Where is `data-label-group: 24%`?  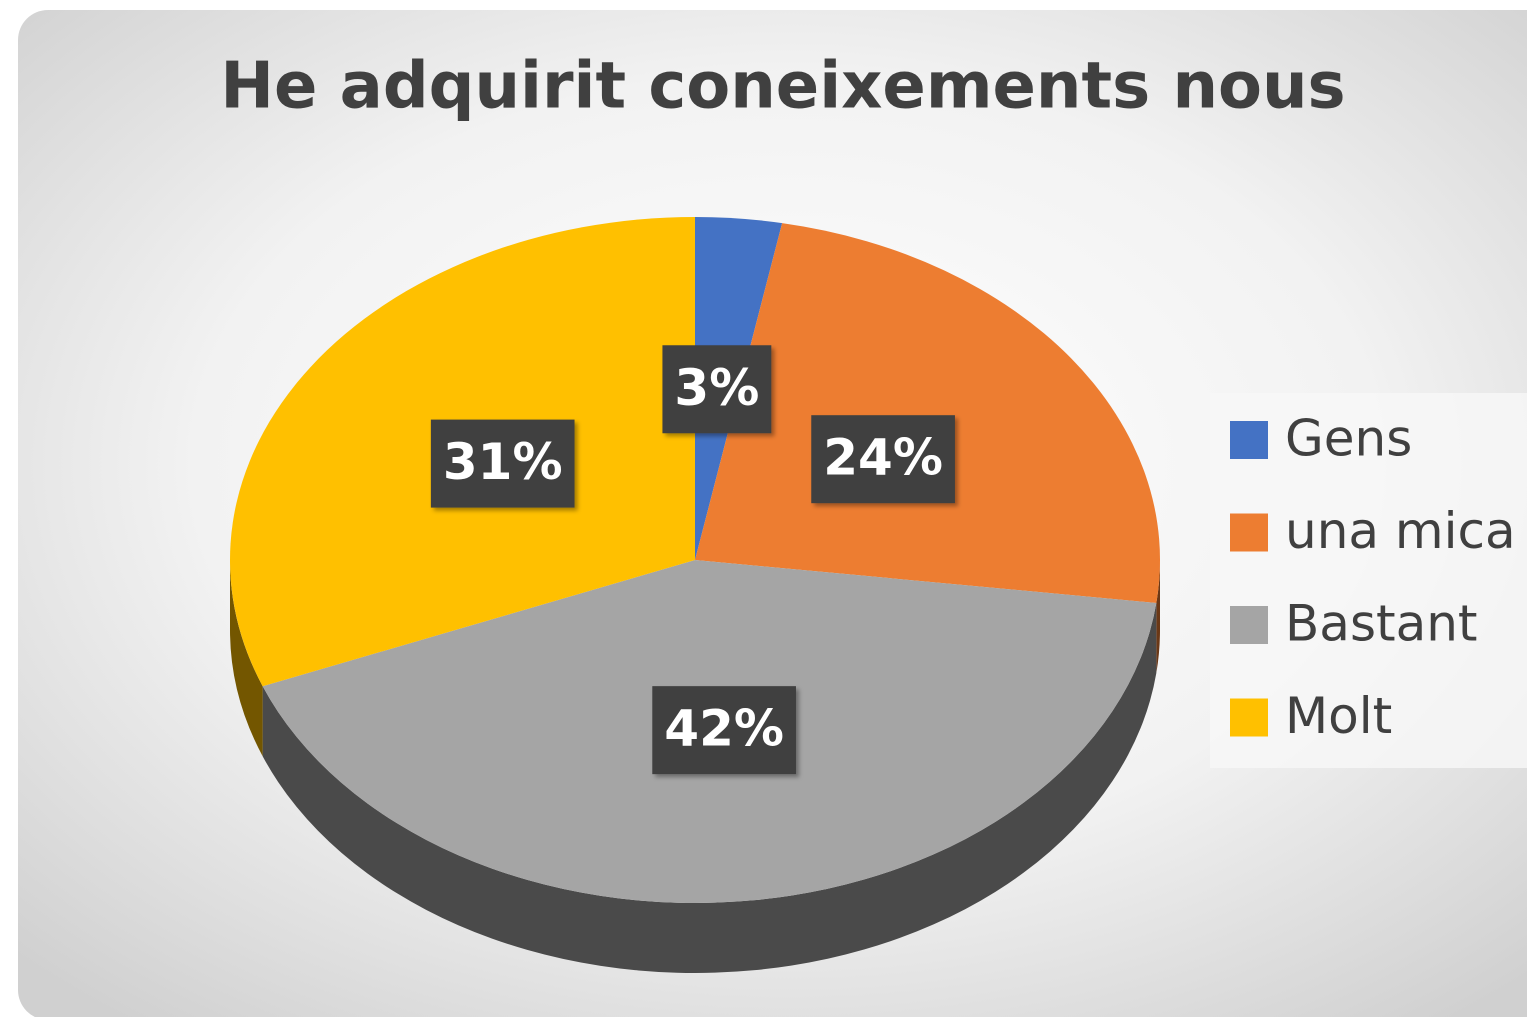 data-label-group: 24% is located at coordinates (883, 459).